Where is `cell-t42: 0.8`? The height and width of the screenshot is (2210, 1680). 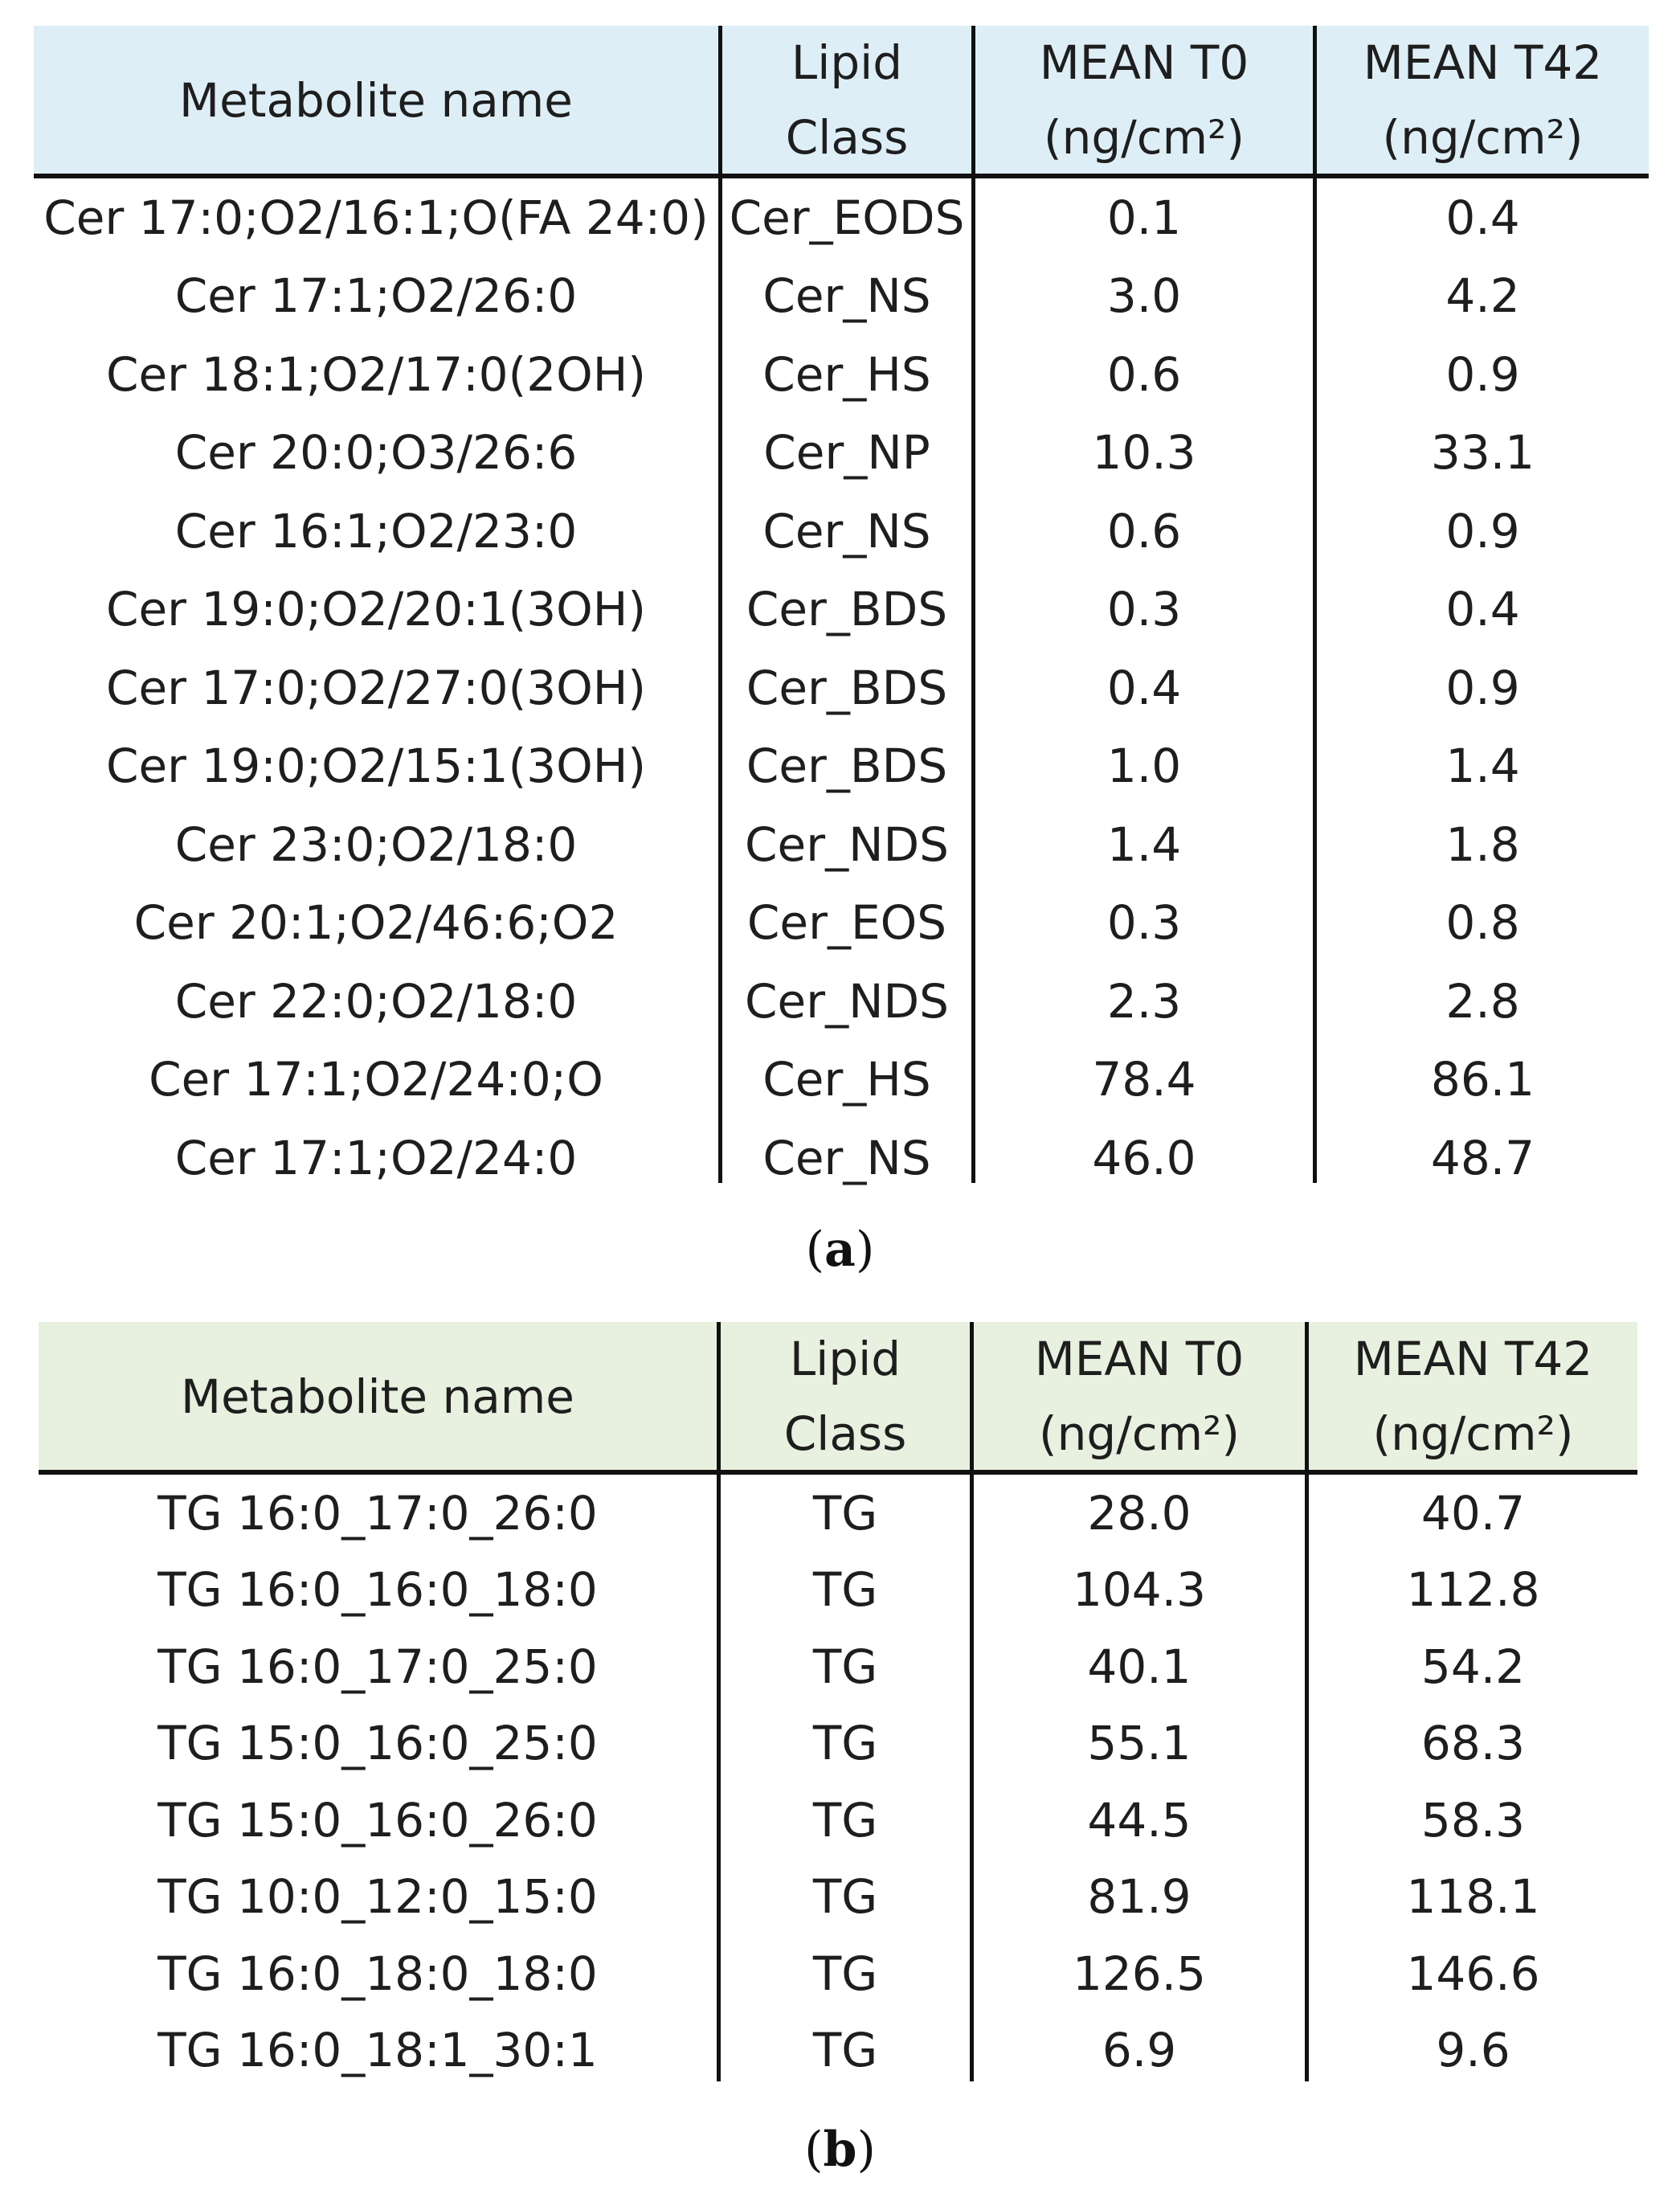 cell-t42: 0.8 is located at coordinates (1482, 923).